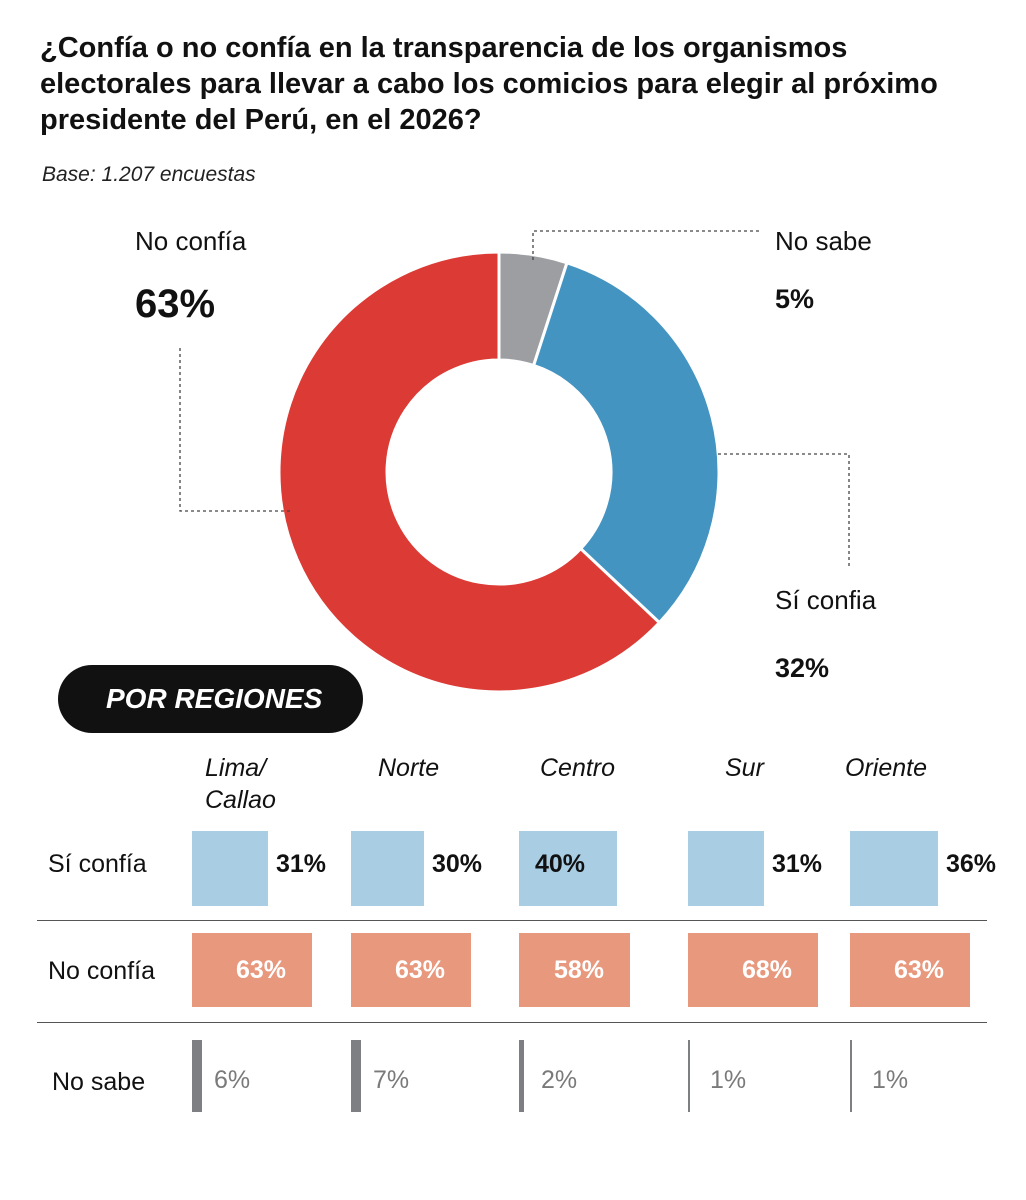  What do you see at coordinates (210, 699) in the screenshot?
I see `regions-heading: POR REGIONES` at bounding box center [210, 699].